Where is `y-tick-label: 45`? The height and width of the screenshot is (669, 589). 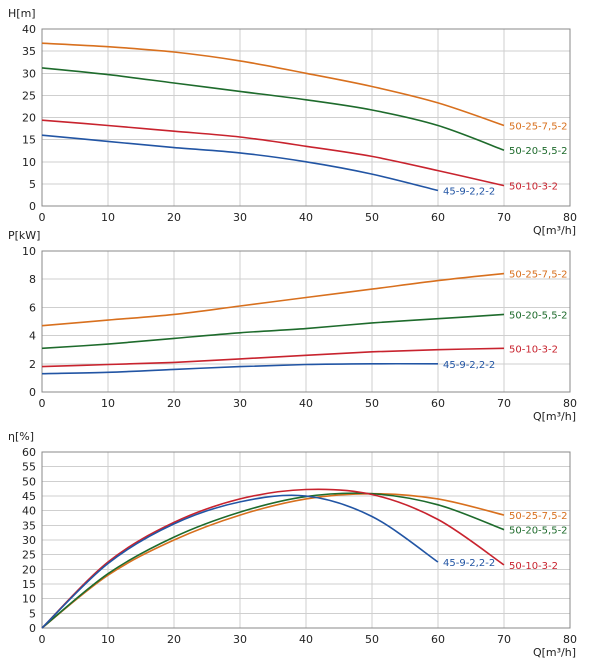 y-tick-label: 45 is located at coordinates (29, 496).